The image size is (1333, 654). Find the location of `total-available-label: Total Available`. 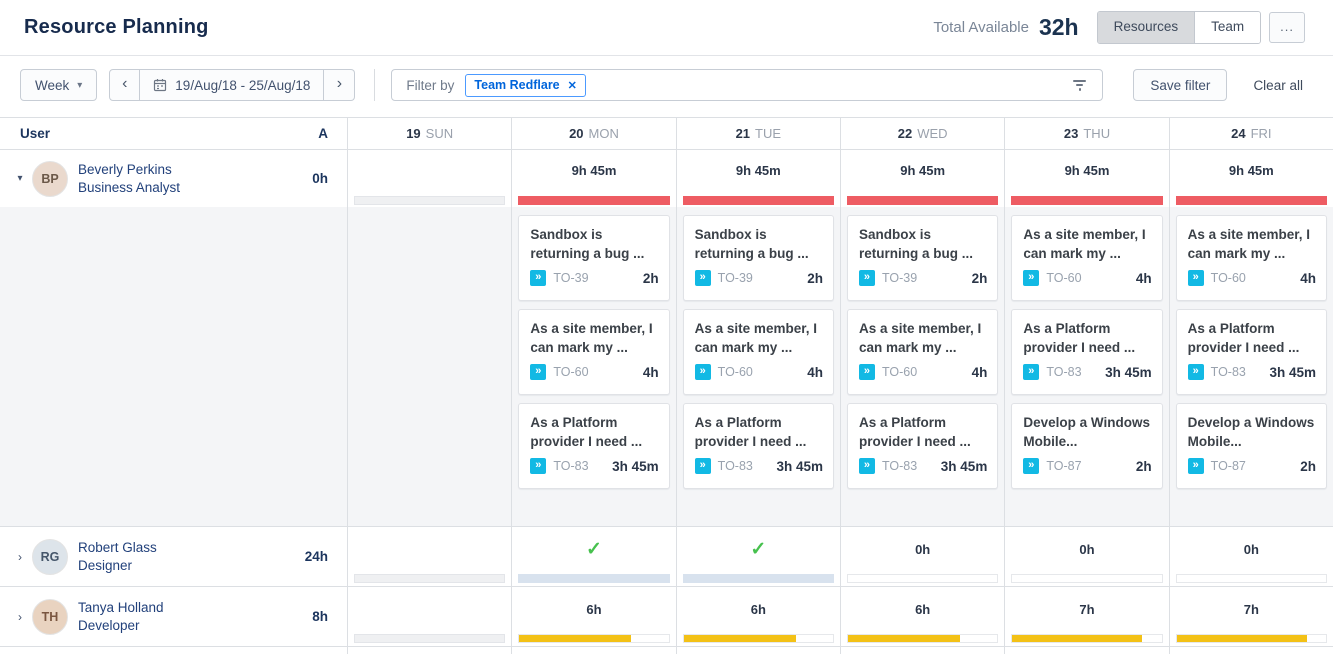

total-available-label: Total Available is located at coordinates (981, 27).